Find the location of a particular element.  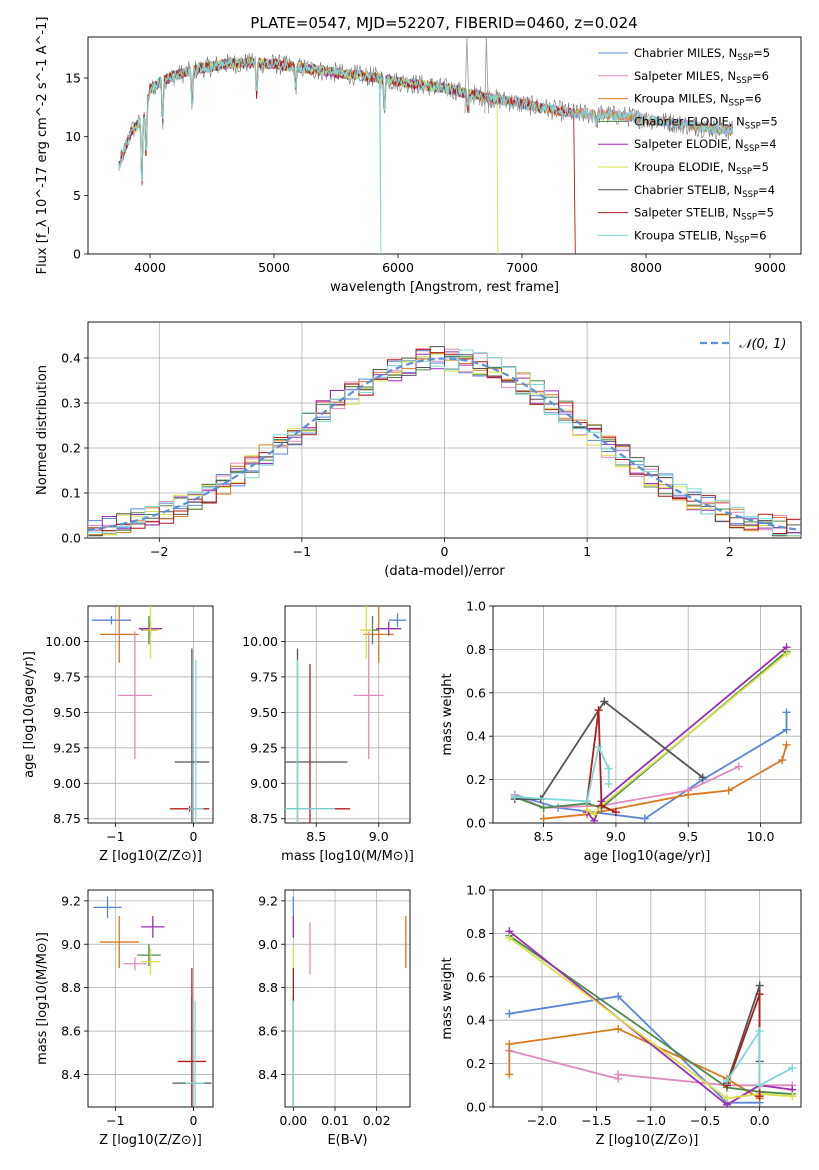

y-tick-label: 9.00 is located at coordinates (264, 783).